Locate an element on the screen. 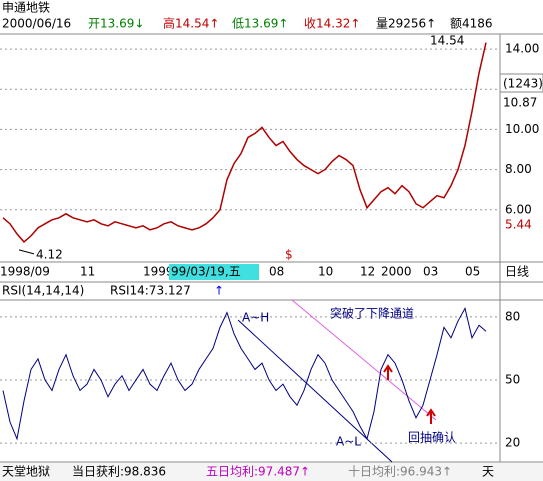 This screenshot has height=481, width=543. x-tick-label: 05 is located at coordinates (472, 272).